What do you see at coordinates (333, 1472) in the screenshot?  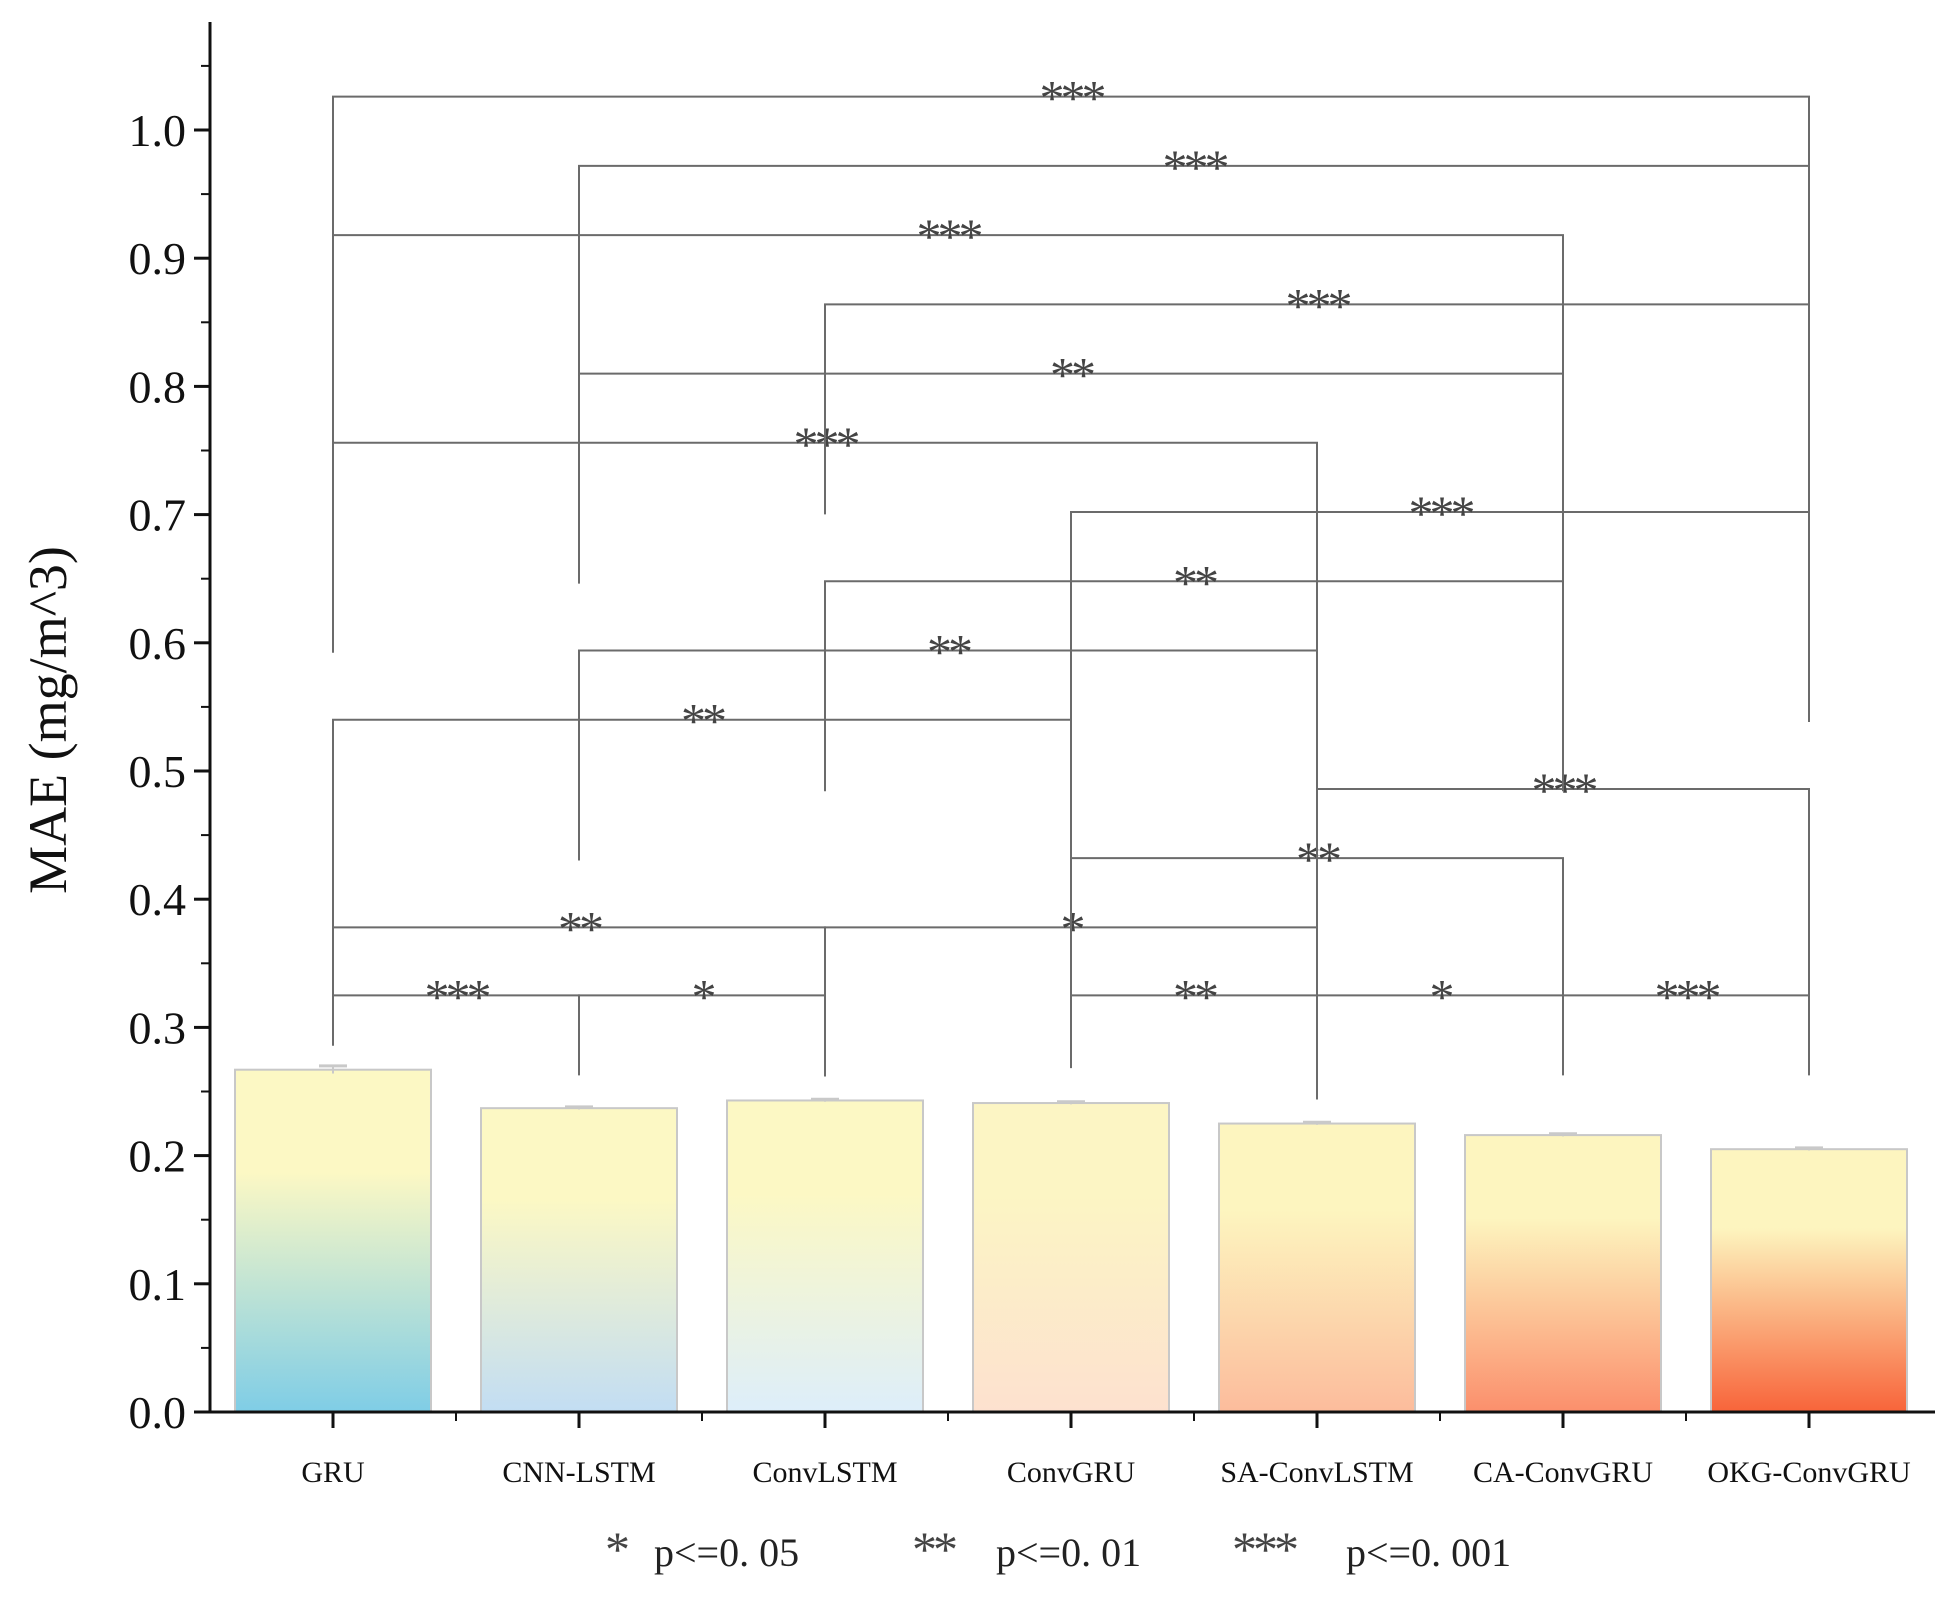 I see `x-tick-label: GRU` at bounding box center [333, 1472].